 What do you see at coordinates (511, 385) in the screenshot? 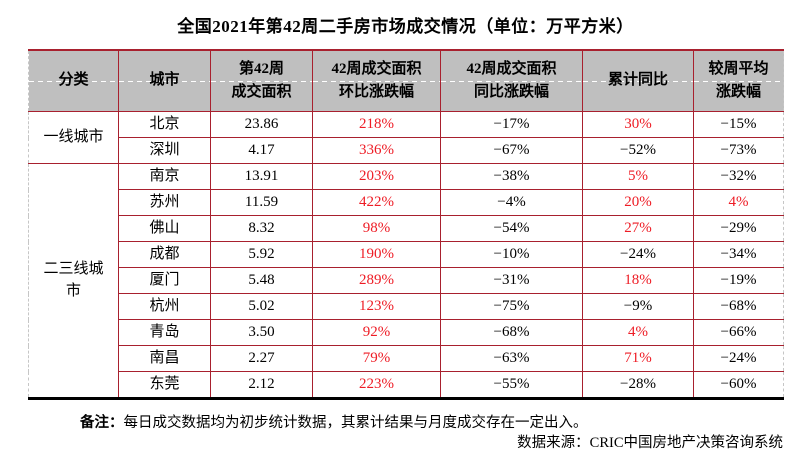
I see `yoy-change-cell: −55%` at bounding box center [511, 385].